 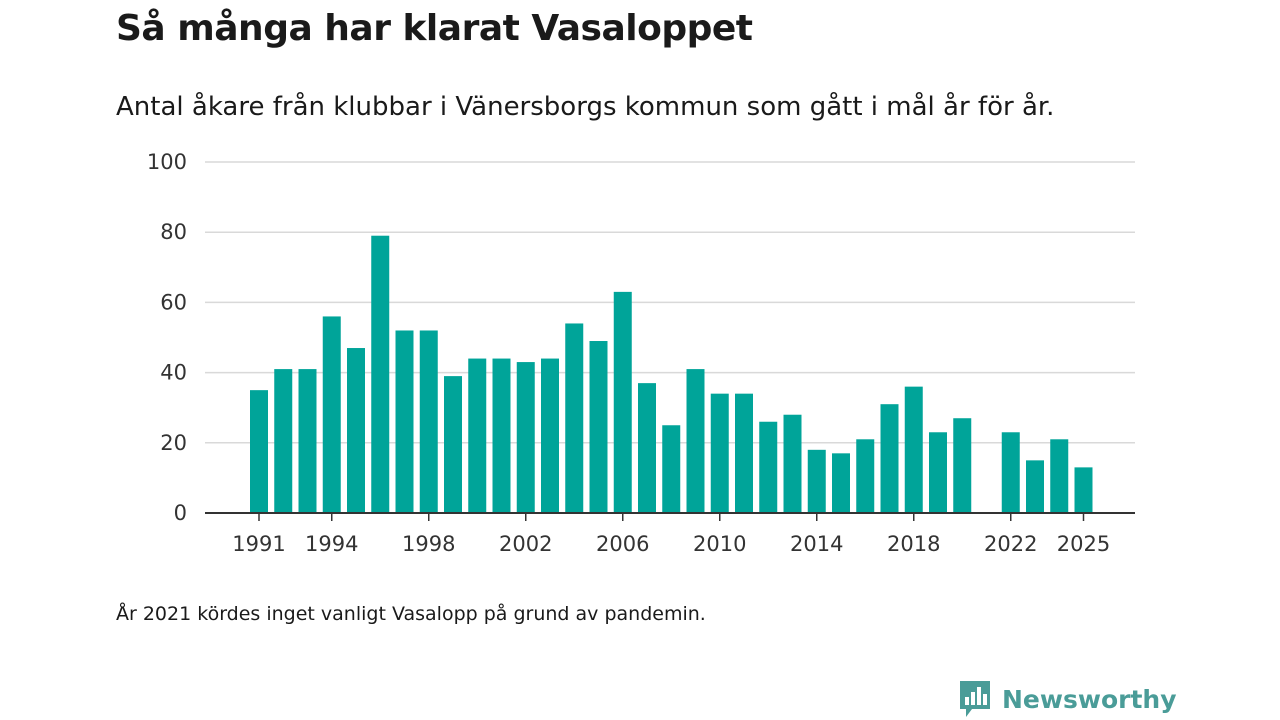 I want to click on bar-2001, so click(x=501, y=435).